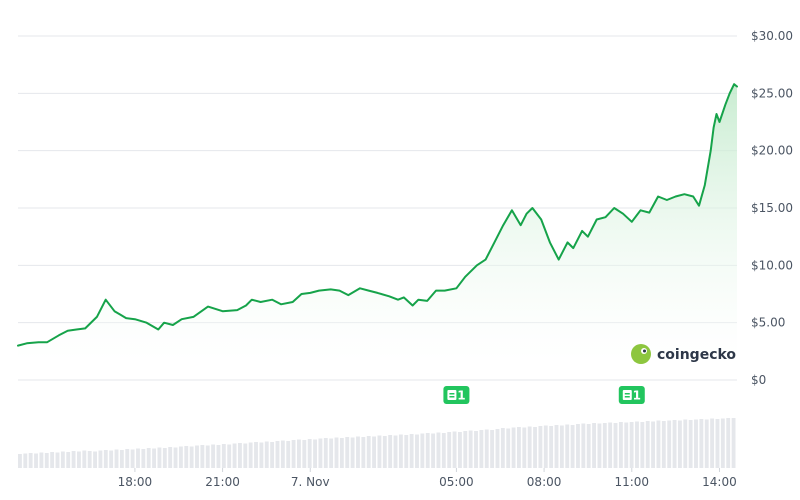 The width and height of the screenshot is (800, 500). What do you see at coordinates (631, 482) in the screenshot?
I see `x-tick-label: 11:00` at bounding box center [631, 482].